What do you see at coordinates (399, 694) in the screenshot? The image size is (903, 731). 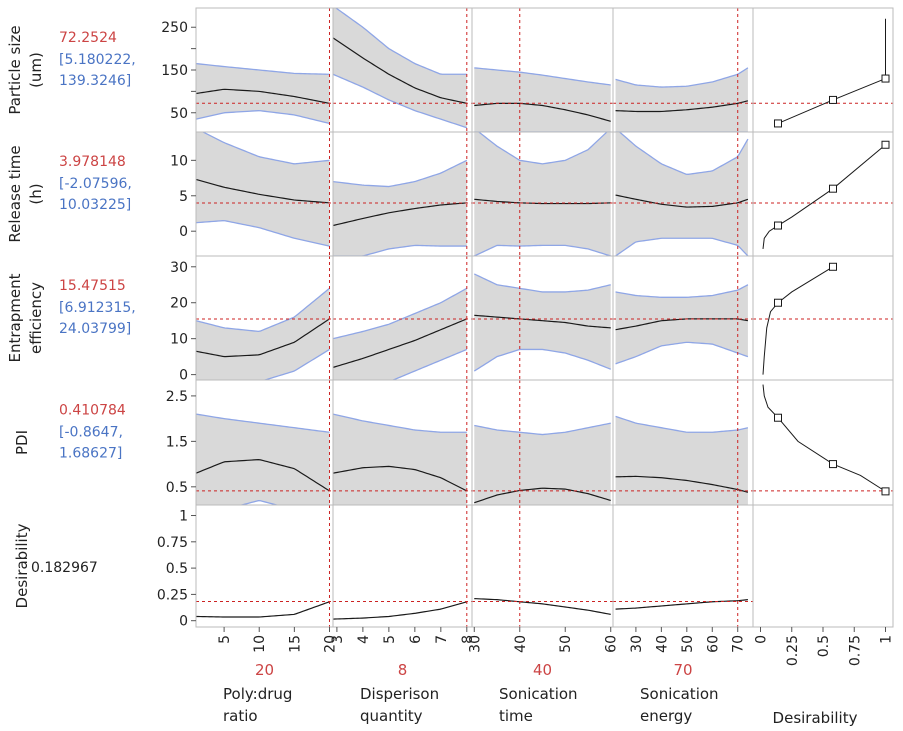 I see `factor-name: Disperison` at bounding box center [399, 694].